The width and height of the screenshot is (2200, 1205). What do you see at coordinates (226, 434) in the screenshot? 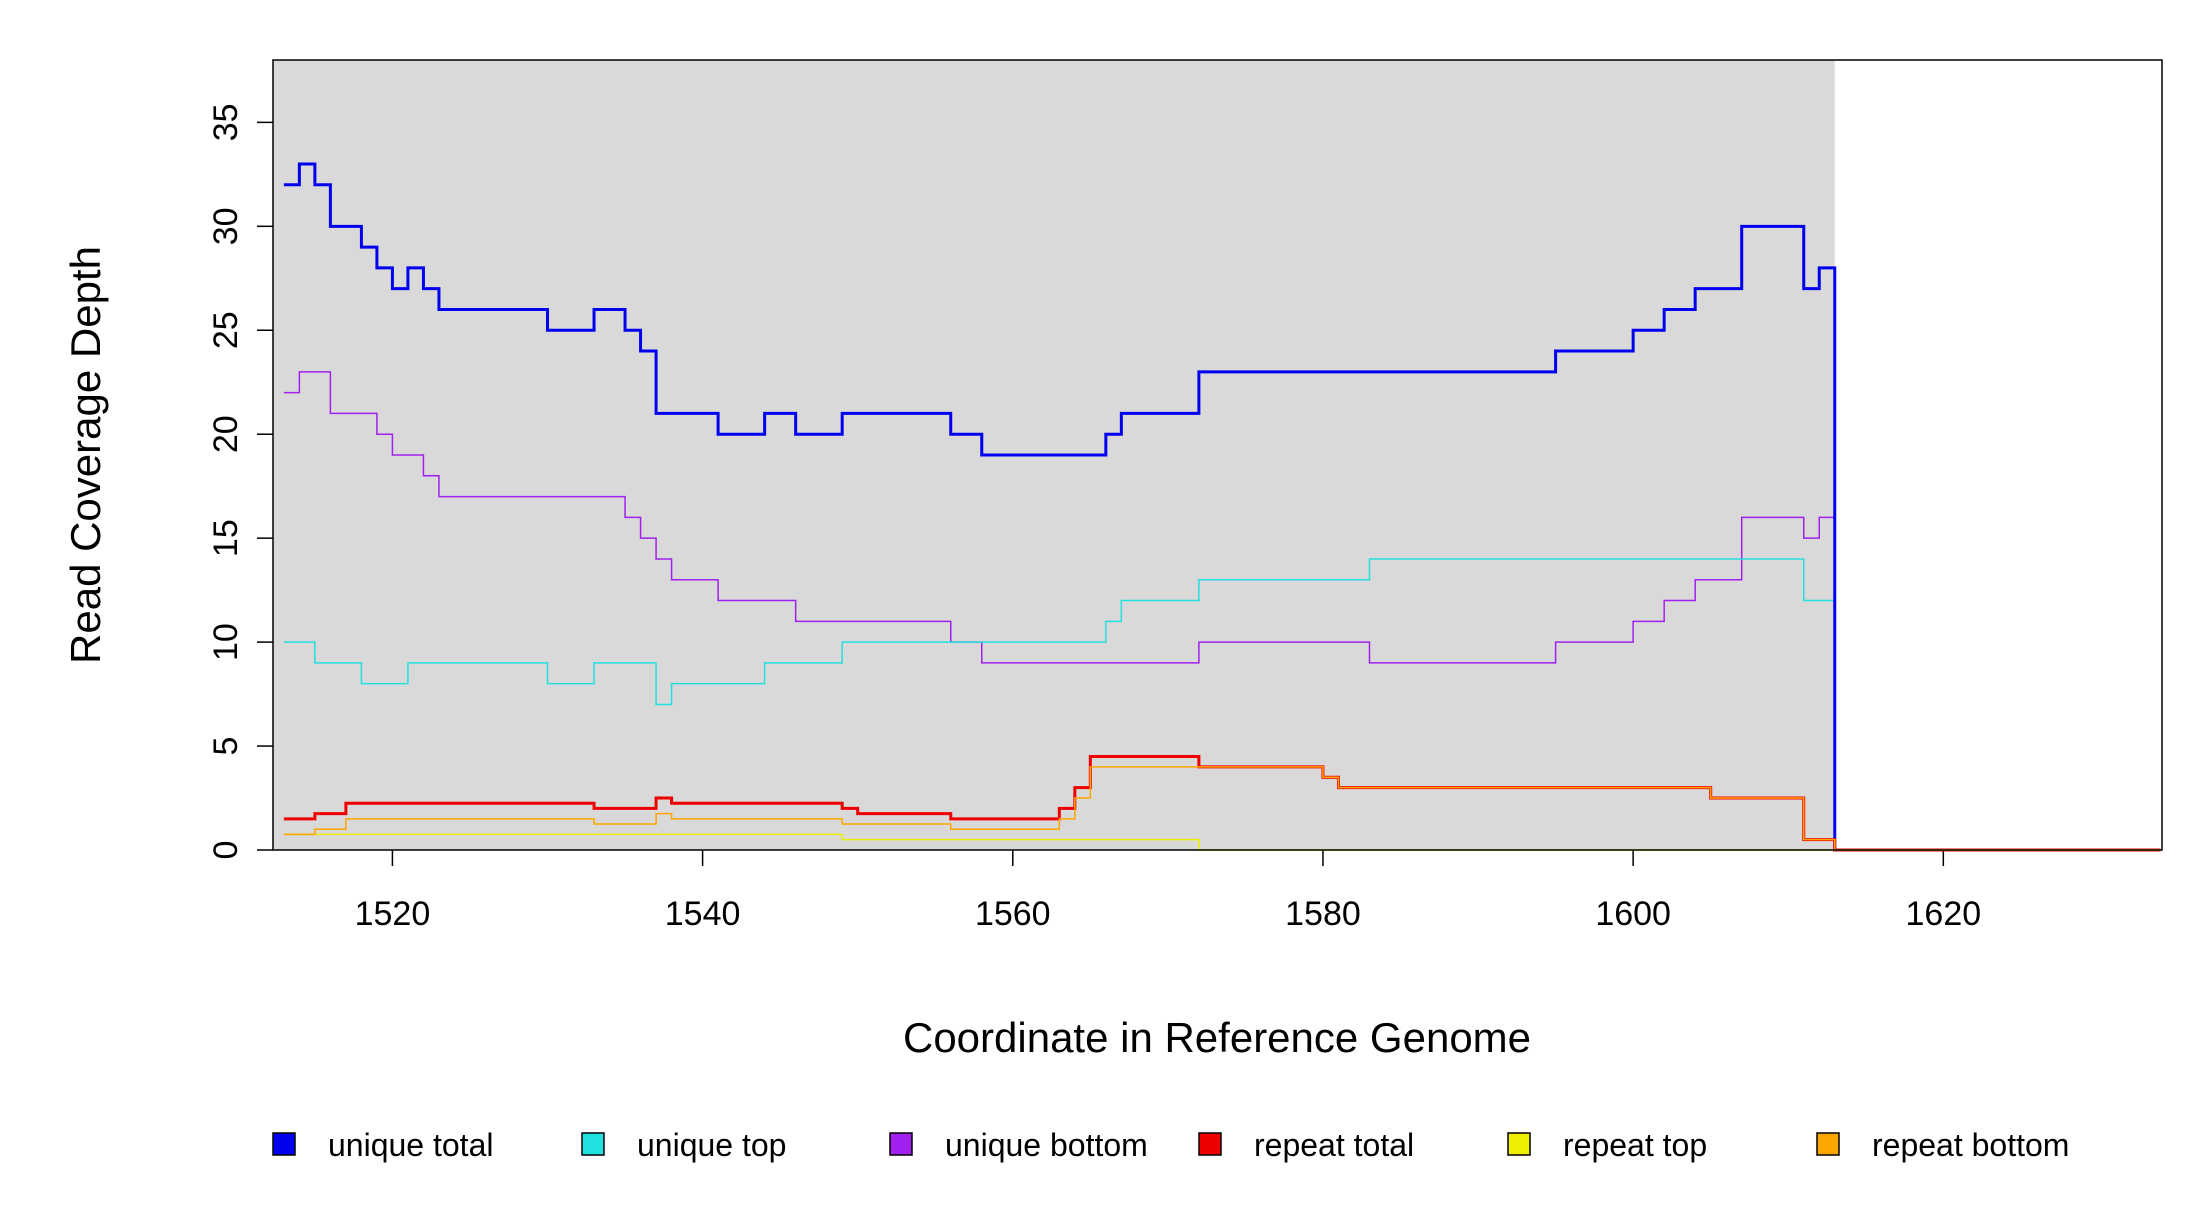
I see `y-tick-label: 20` at bounding box center [226, 434].